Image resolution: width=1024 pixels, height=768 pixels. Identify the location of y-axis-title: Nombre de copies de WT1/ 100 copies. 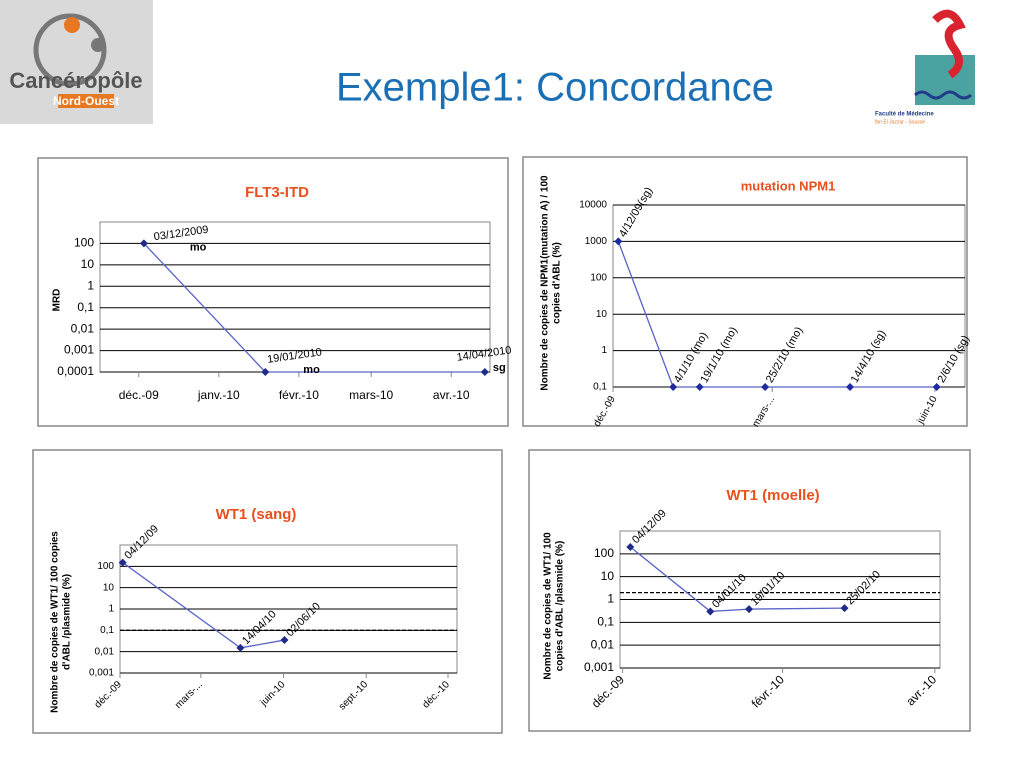
(55, 622).